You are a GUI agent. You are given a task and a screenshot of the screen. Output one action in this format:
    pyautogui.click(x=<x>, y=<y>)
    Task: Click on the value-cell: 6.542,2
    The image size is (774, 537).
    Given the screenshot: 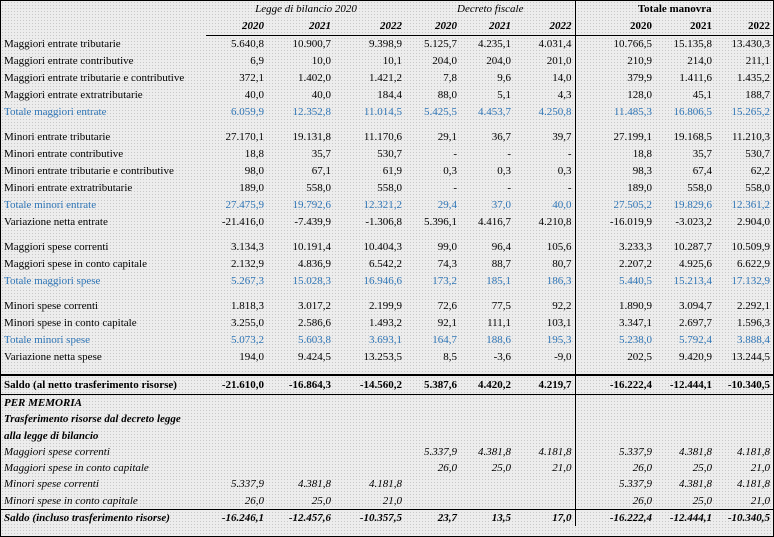 What is the action you would take?
    pyautogui.click(x=385, y=264)
    